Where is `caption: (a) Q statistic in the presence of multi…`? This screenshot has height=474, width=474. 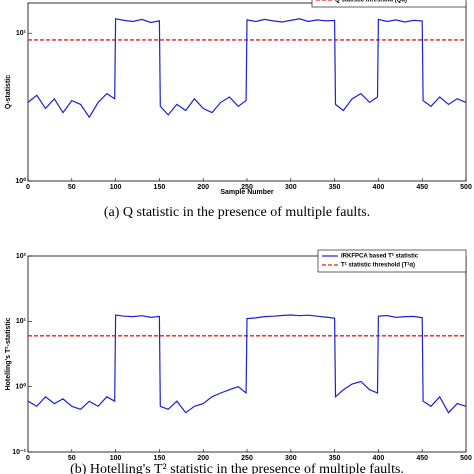
caption: (a) Q statistic in the presence of multi… is located at coordinates (237, 212).